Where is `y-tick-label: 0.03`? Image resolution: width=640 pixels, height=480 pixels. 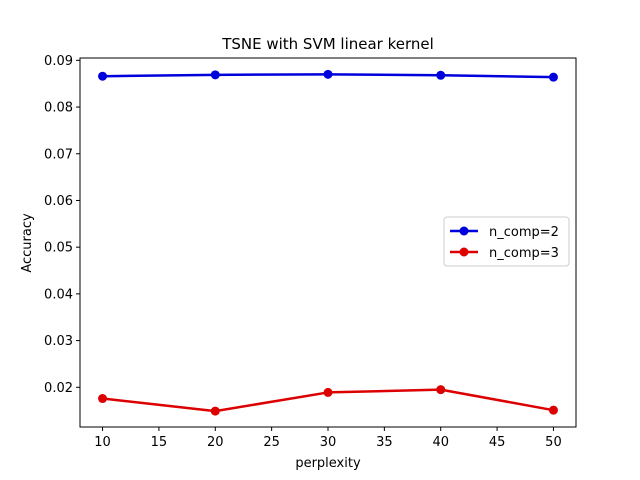 y-tick-label: 0.03 is located at coordinates (58, 341).